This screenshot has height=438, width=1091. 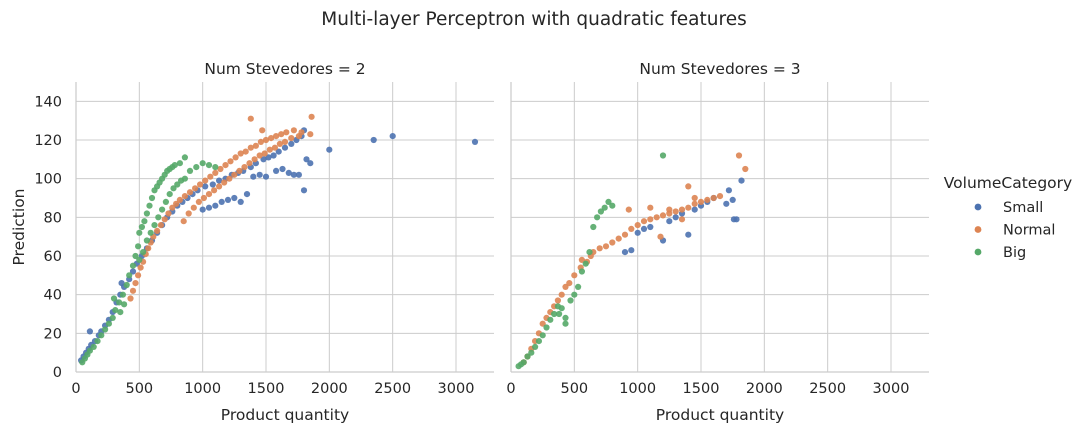 I want to click on panel-title: Num Stevedores = 2, so click(x=284, y=69).